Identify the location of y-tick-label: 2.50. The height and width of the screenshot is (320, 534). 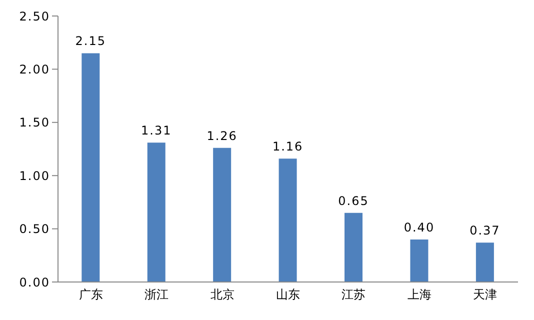
(34, 16).